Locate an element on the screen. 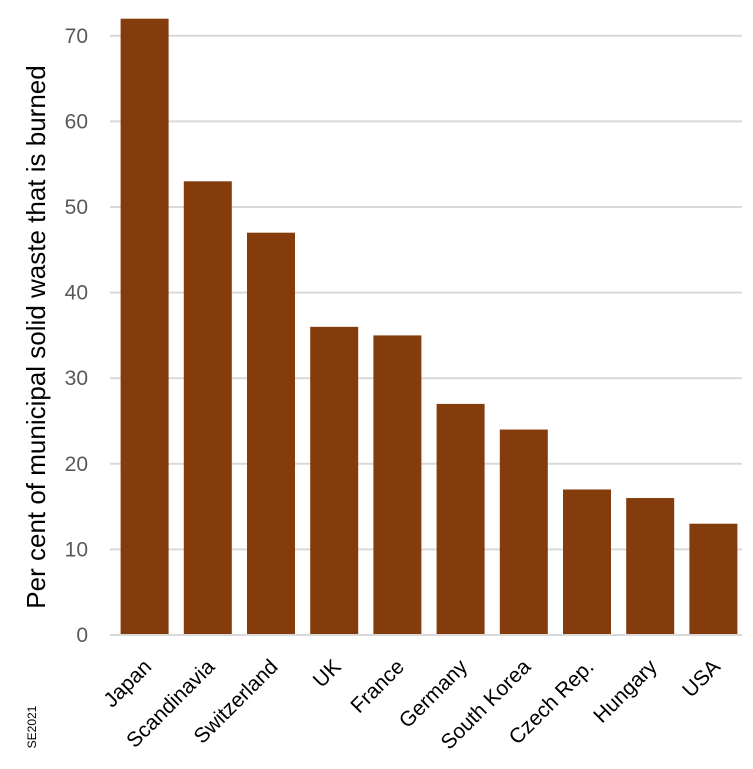  y-tick-label-20: 20 is located at coordinates (76, 464).